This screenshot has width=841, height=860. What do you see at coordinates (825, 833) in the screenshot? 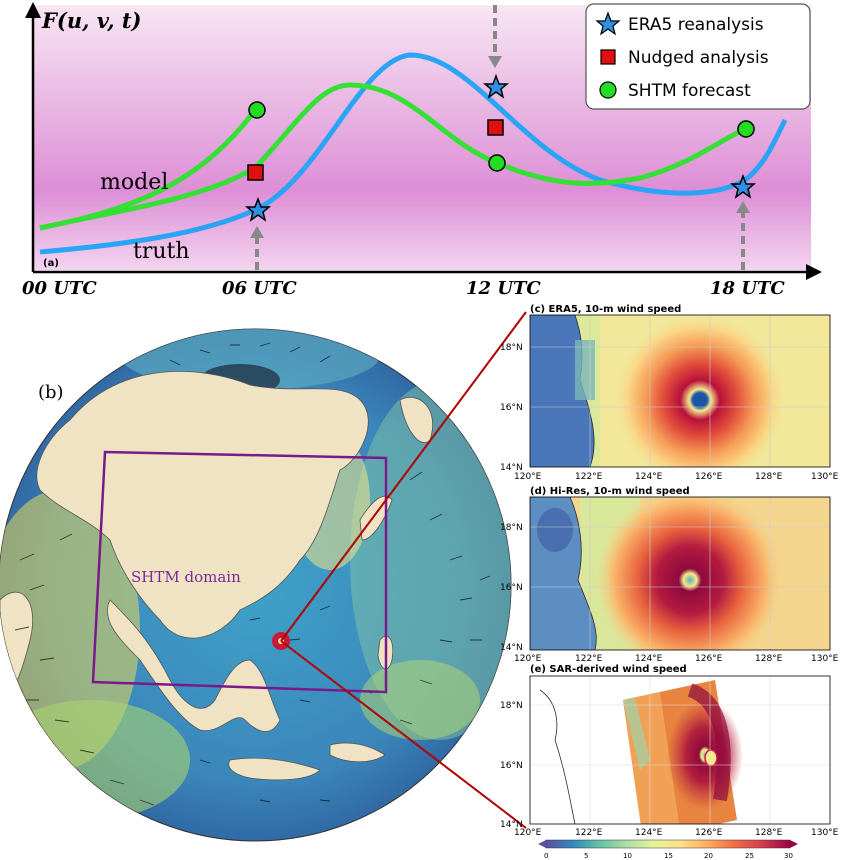
I see `map-e-lon-130: 130°E` at bounding box center [825, 833].